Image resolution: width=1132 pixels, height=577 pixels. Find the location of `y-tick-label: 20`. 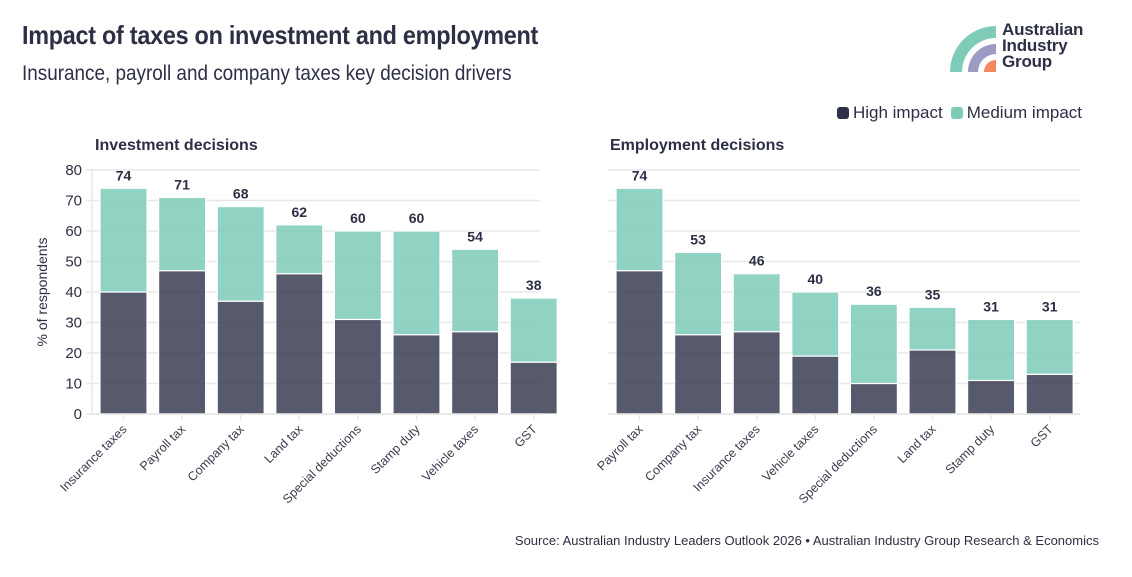

y-tick-label: 20 is located at coordinates (73, 353).